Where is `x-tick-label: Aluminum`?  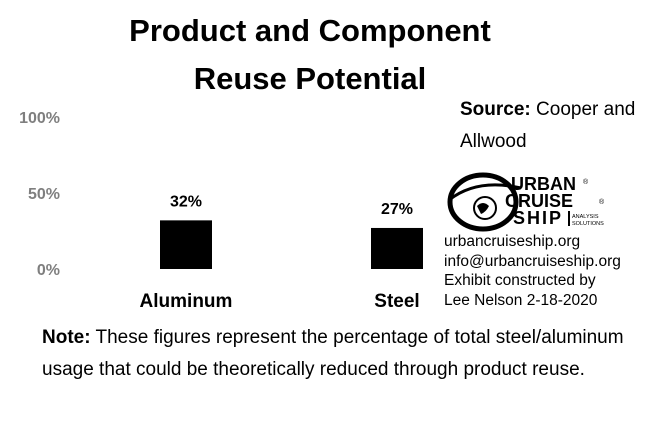
x-tick-label: Aluminum is located at coordinates (186, 301).